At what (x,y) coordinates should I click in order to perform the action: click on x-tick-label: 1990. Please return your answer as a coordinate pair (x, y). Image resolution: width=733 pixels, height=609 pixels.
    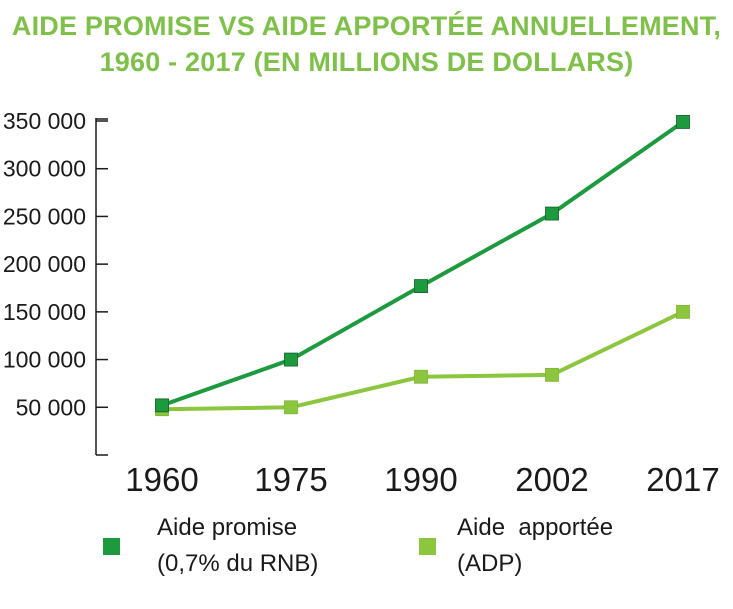
    Looking at the image, I should click on (420, 479).